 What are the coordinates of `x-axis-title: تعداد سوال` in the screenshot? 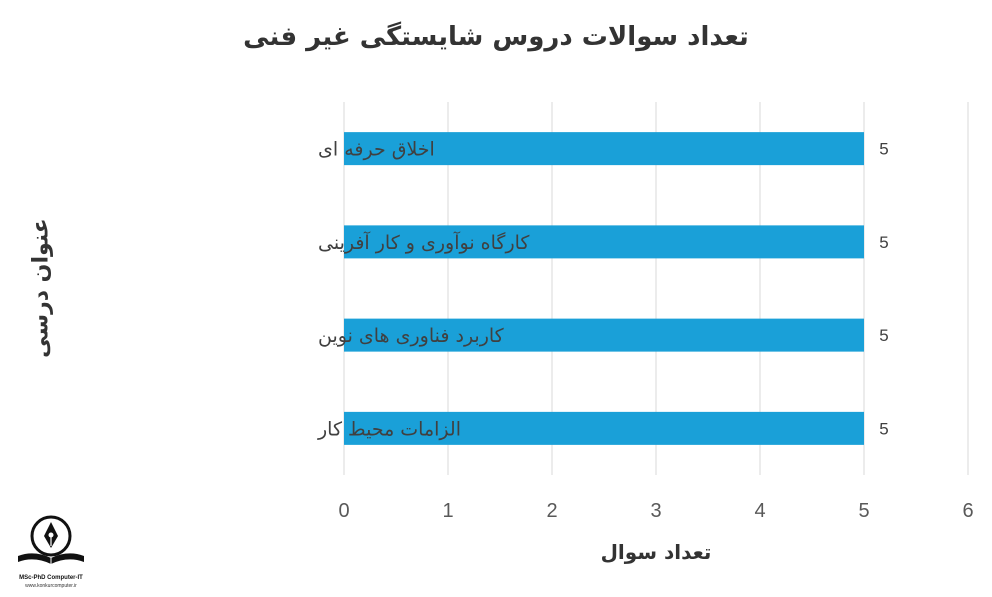 It's located at (656, 552).